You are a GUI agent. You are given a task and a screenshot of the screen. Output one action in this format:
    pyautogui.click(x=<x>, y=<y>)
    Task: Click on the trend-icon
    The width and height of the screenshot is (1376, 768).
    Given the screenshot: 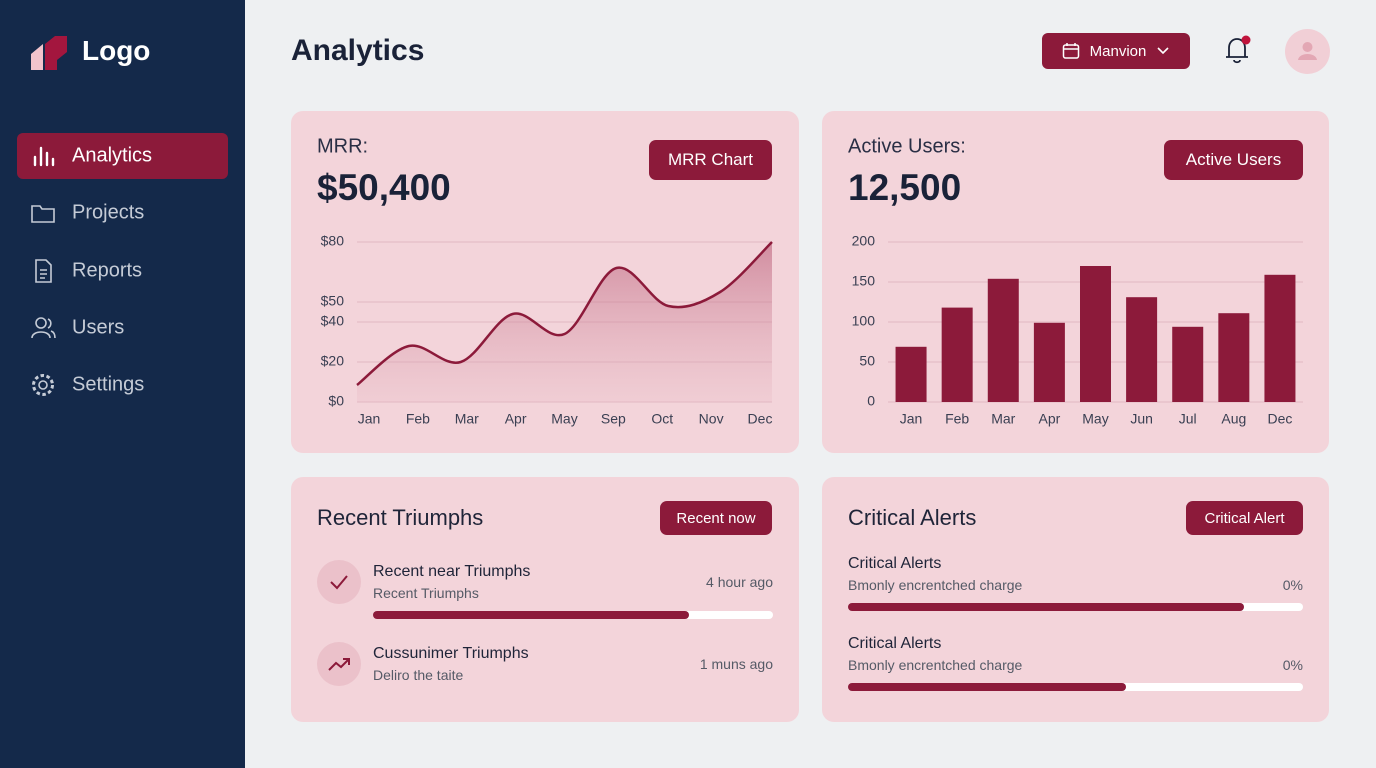 What is the action you would take?
    pyautogui.click(x=339, y=664)
    